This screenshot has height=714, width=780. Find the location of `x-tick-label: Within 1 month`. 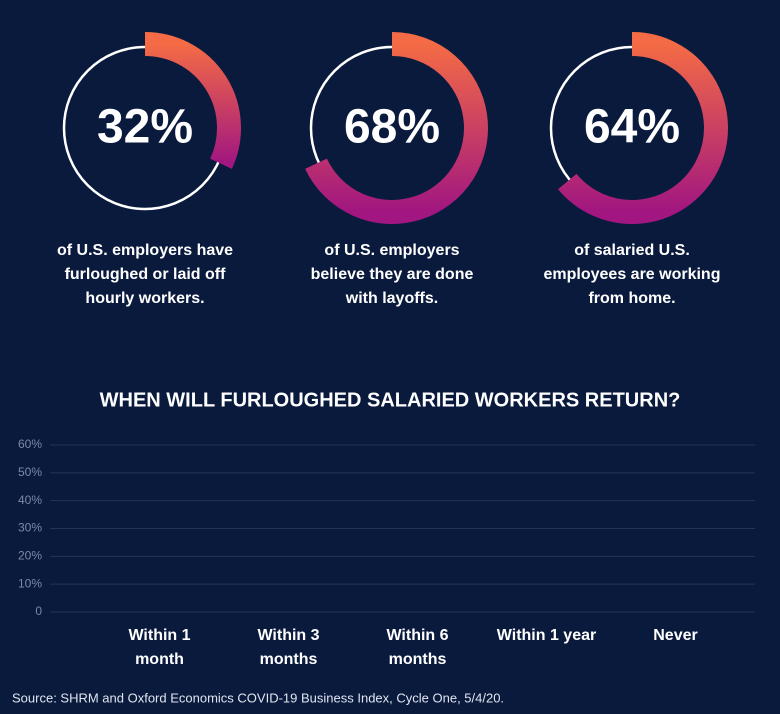

x-tick-label: Within 1 month is located at coordinates (159, 647).